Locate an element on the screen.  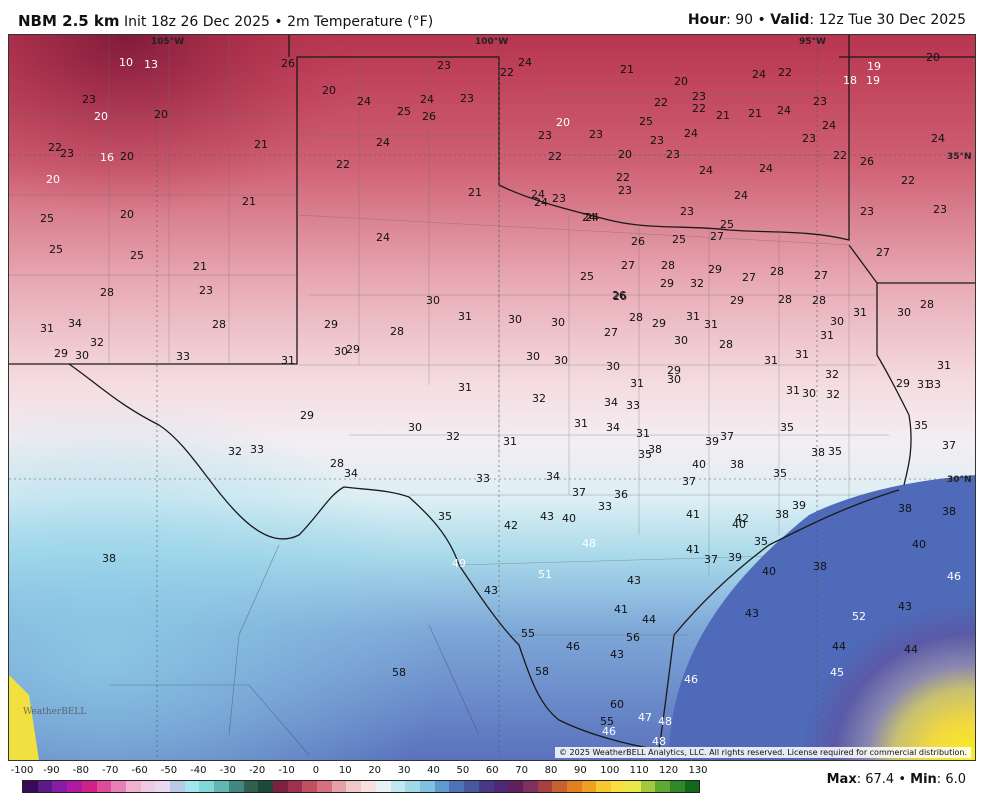
init-time: Init 18z 26 Dec 2025 is located at coordinates (197, 22).